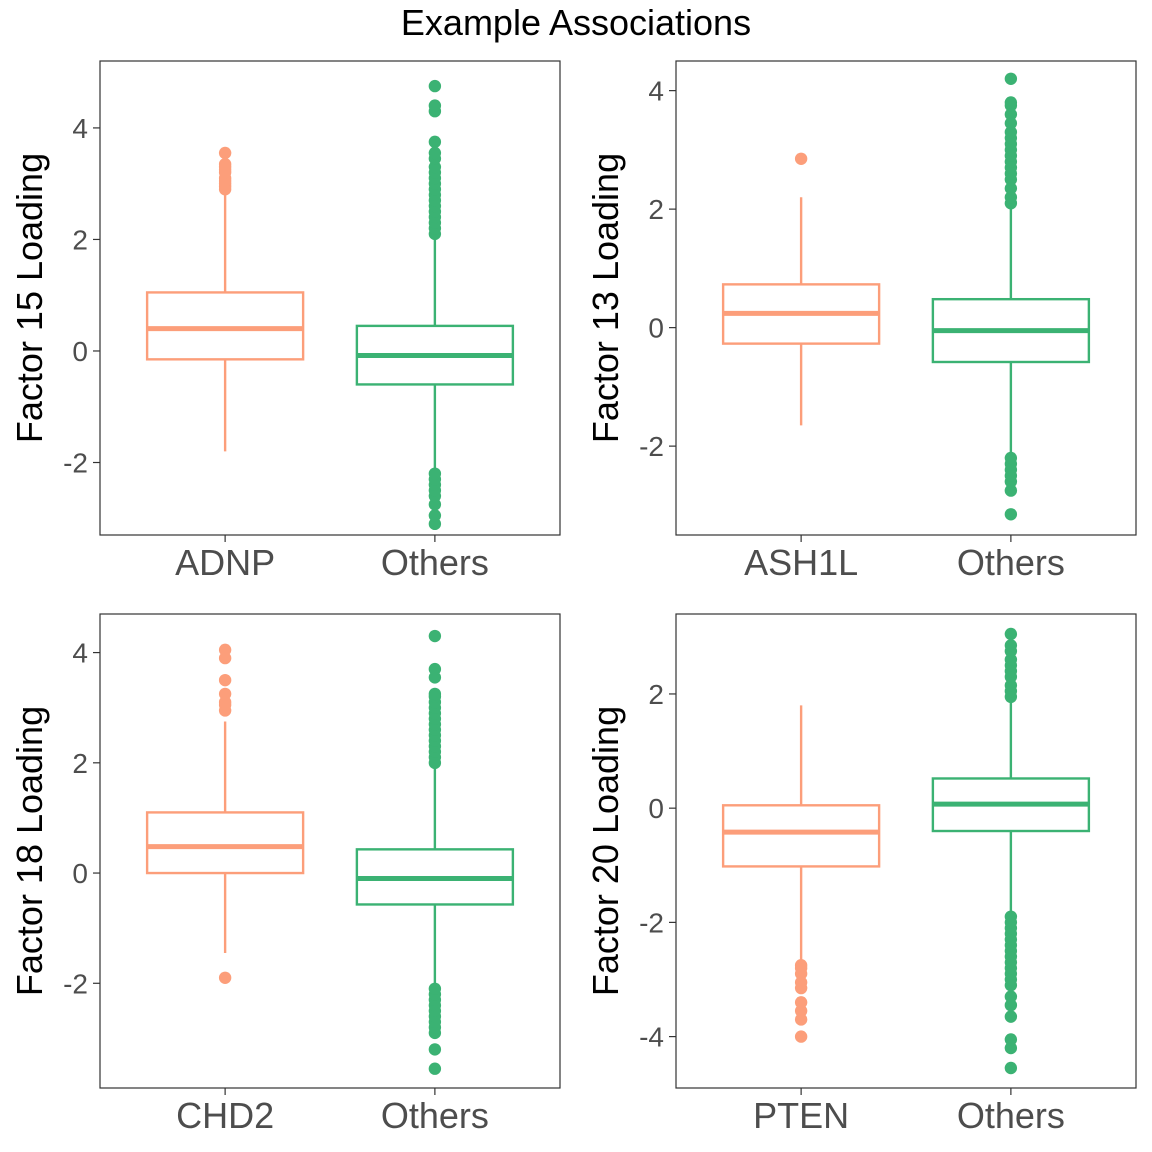 This screenshot has width=1152, height=1152. I want to click on x-tick-label: ADNP, so click(225, 562).